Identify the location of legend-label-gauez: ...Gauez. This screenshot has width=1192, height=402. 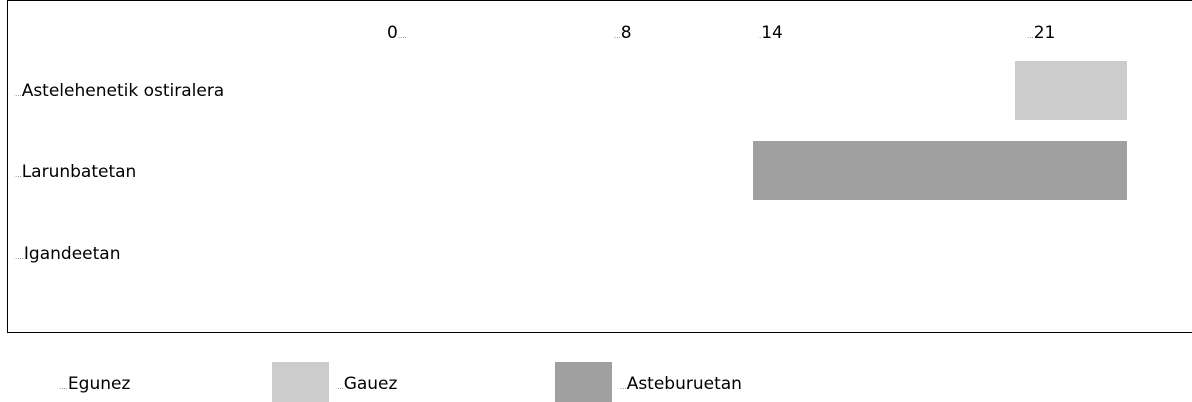
(367, 384).